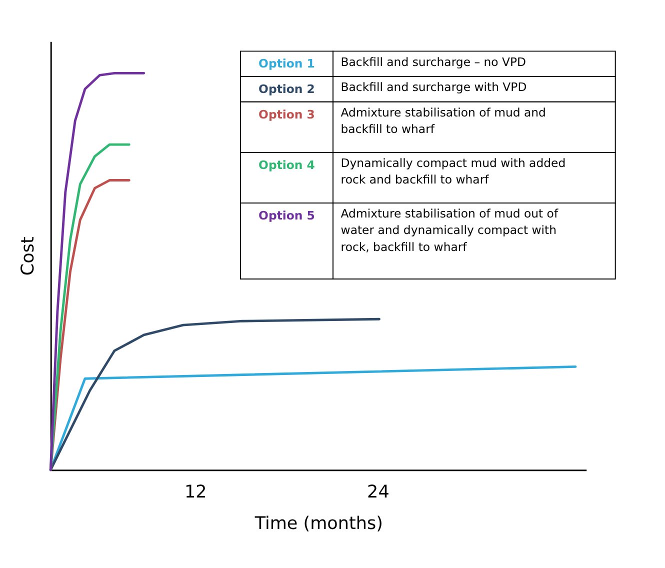 This screenshot has height=568, width=665. I want to click on text: Option 3, so click(286, 114).